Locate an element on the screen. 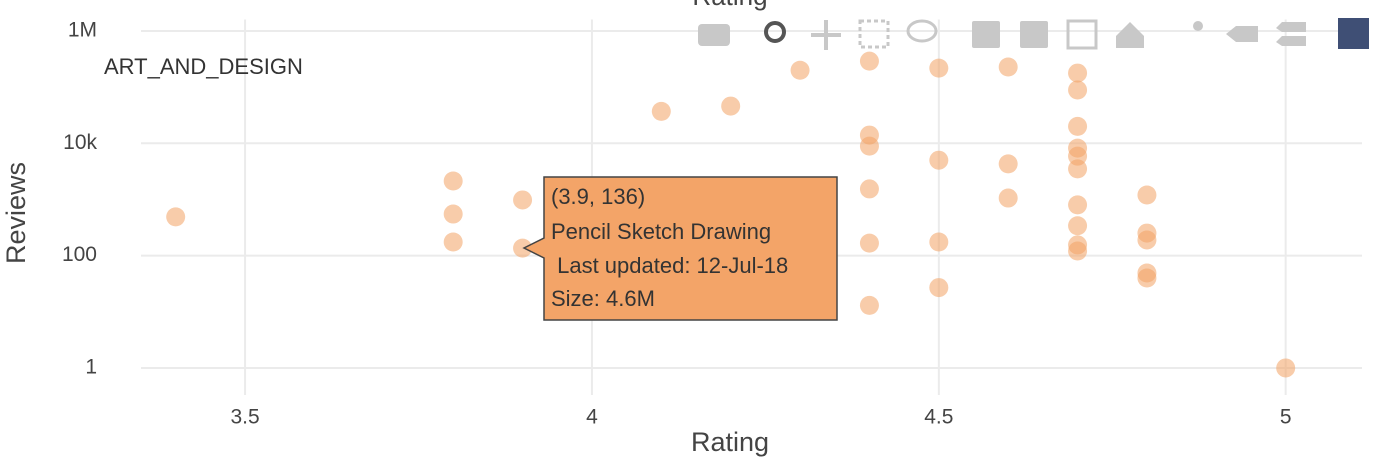 This screenshot has width=1398, height=474. tooltip-line: Last updated: 12-Jul-18 is located at coordinates (669, 265).